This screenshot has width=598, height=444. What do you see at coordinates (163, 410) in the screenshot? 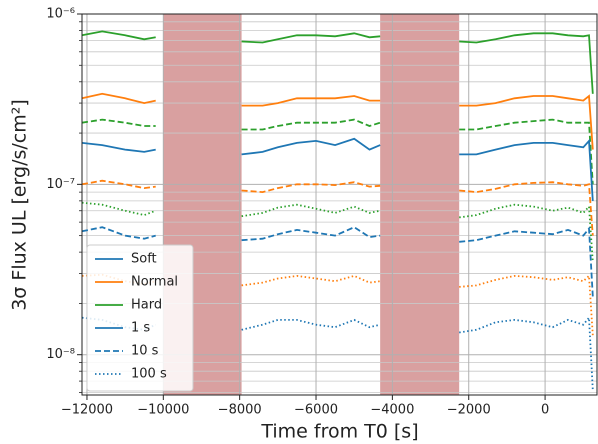
I see `x-tick-label: −10000` at bounding box center [163, 410].